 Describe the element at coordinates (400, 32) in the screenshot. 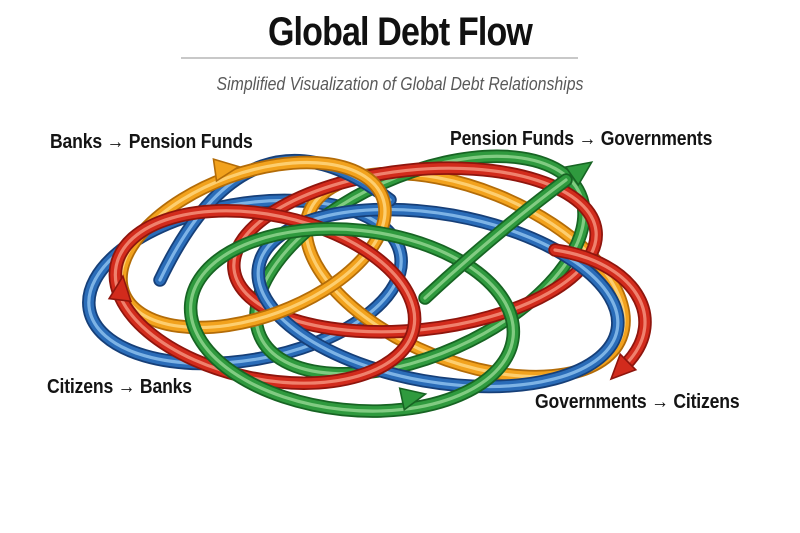

I see `page-title: Global Debt Flow` at that location.